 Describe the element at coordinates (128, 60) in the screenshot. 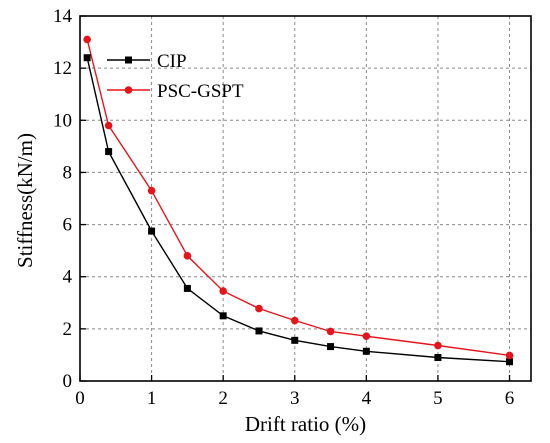

I see `legend-marker-cip` at that location.